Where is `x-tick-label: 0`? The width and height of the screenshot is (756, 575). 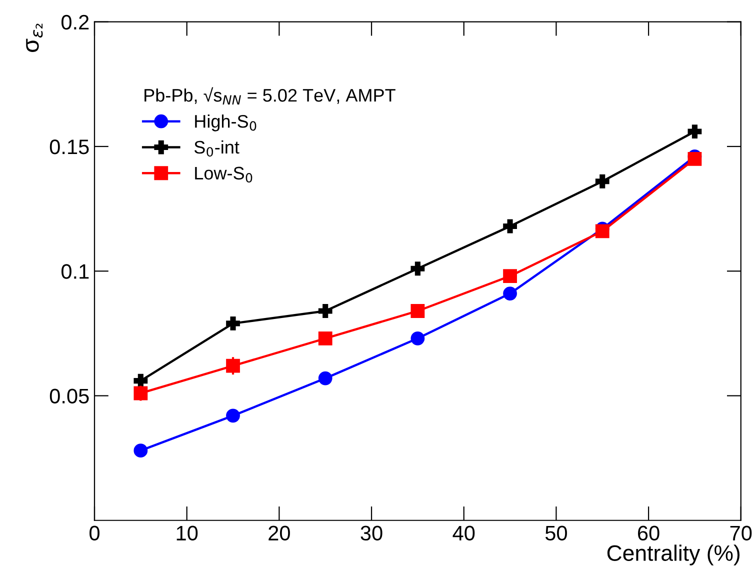
x-tick-label: 0 is located at coordinates (95, 533).